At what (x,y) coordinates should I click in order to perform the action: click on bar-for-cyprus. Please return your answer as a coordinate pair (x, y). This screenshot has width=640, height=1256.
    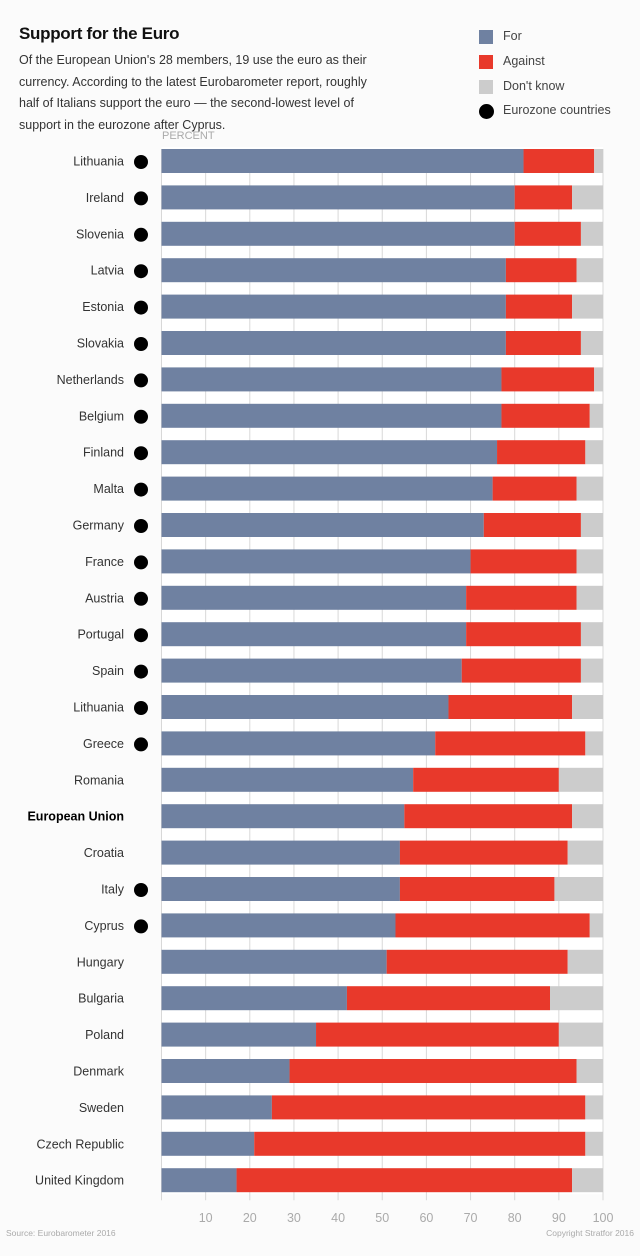
    Looking at the image, I should click on (278, 925).